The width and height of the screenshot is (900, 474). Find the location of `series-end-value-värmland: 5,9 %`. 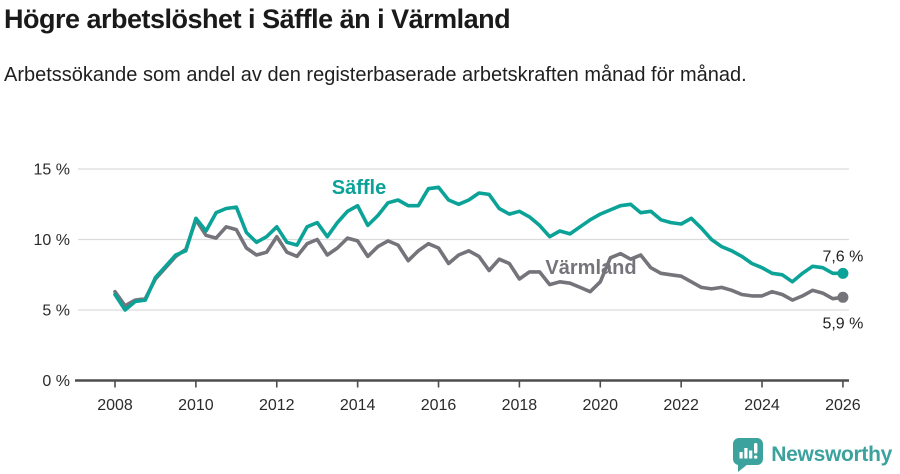

series-end-value-värmland: 5,9 % is located at coordinates (842, 323).